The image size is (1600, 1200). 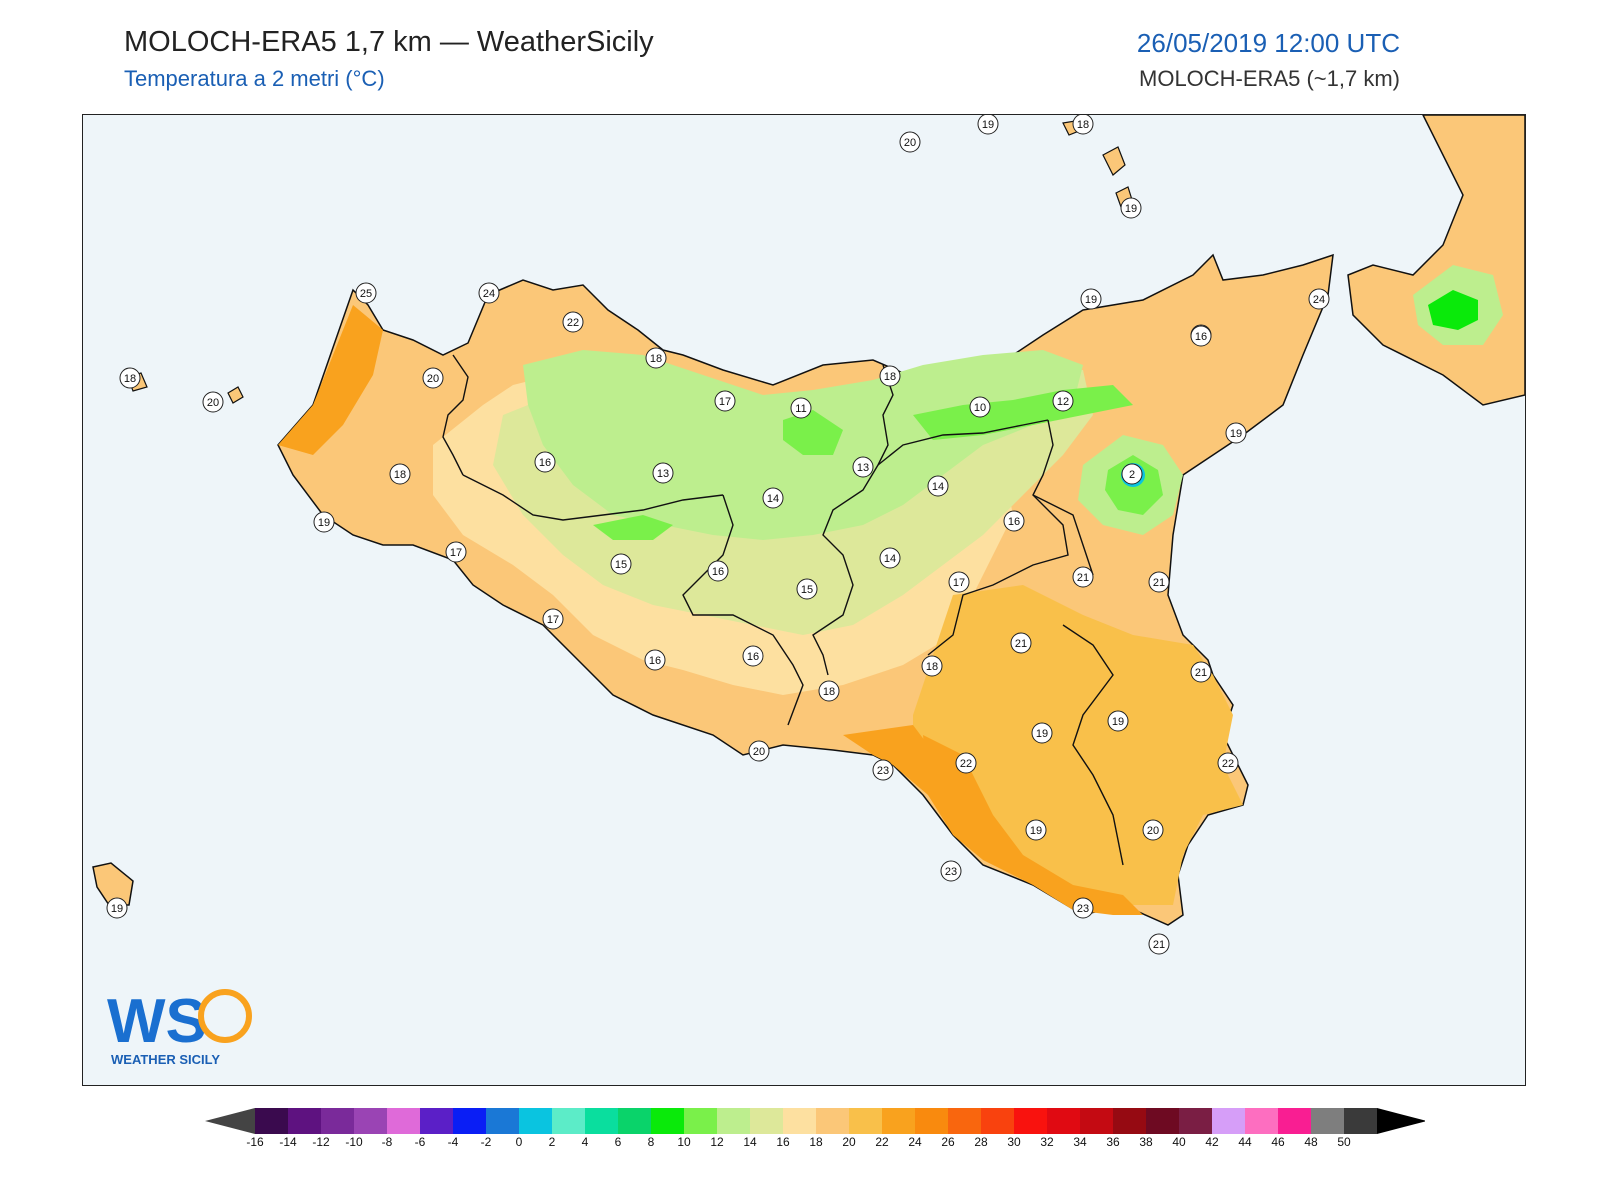 I want to click on colorbar-tick-label: 8, so click(x=651, y=1141).